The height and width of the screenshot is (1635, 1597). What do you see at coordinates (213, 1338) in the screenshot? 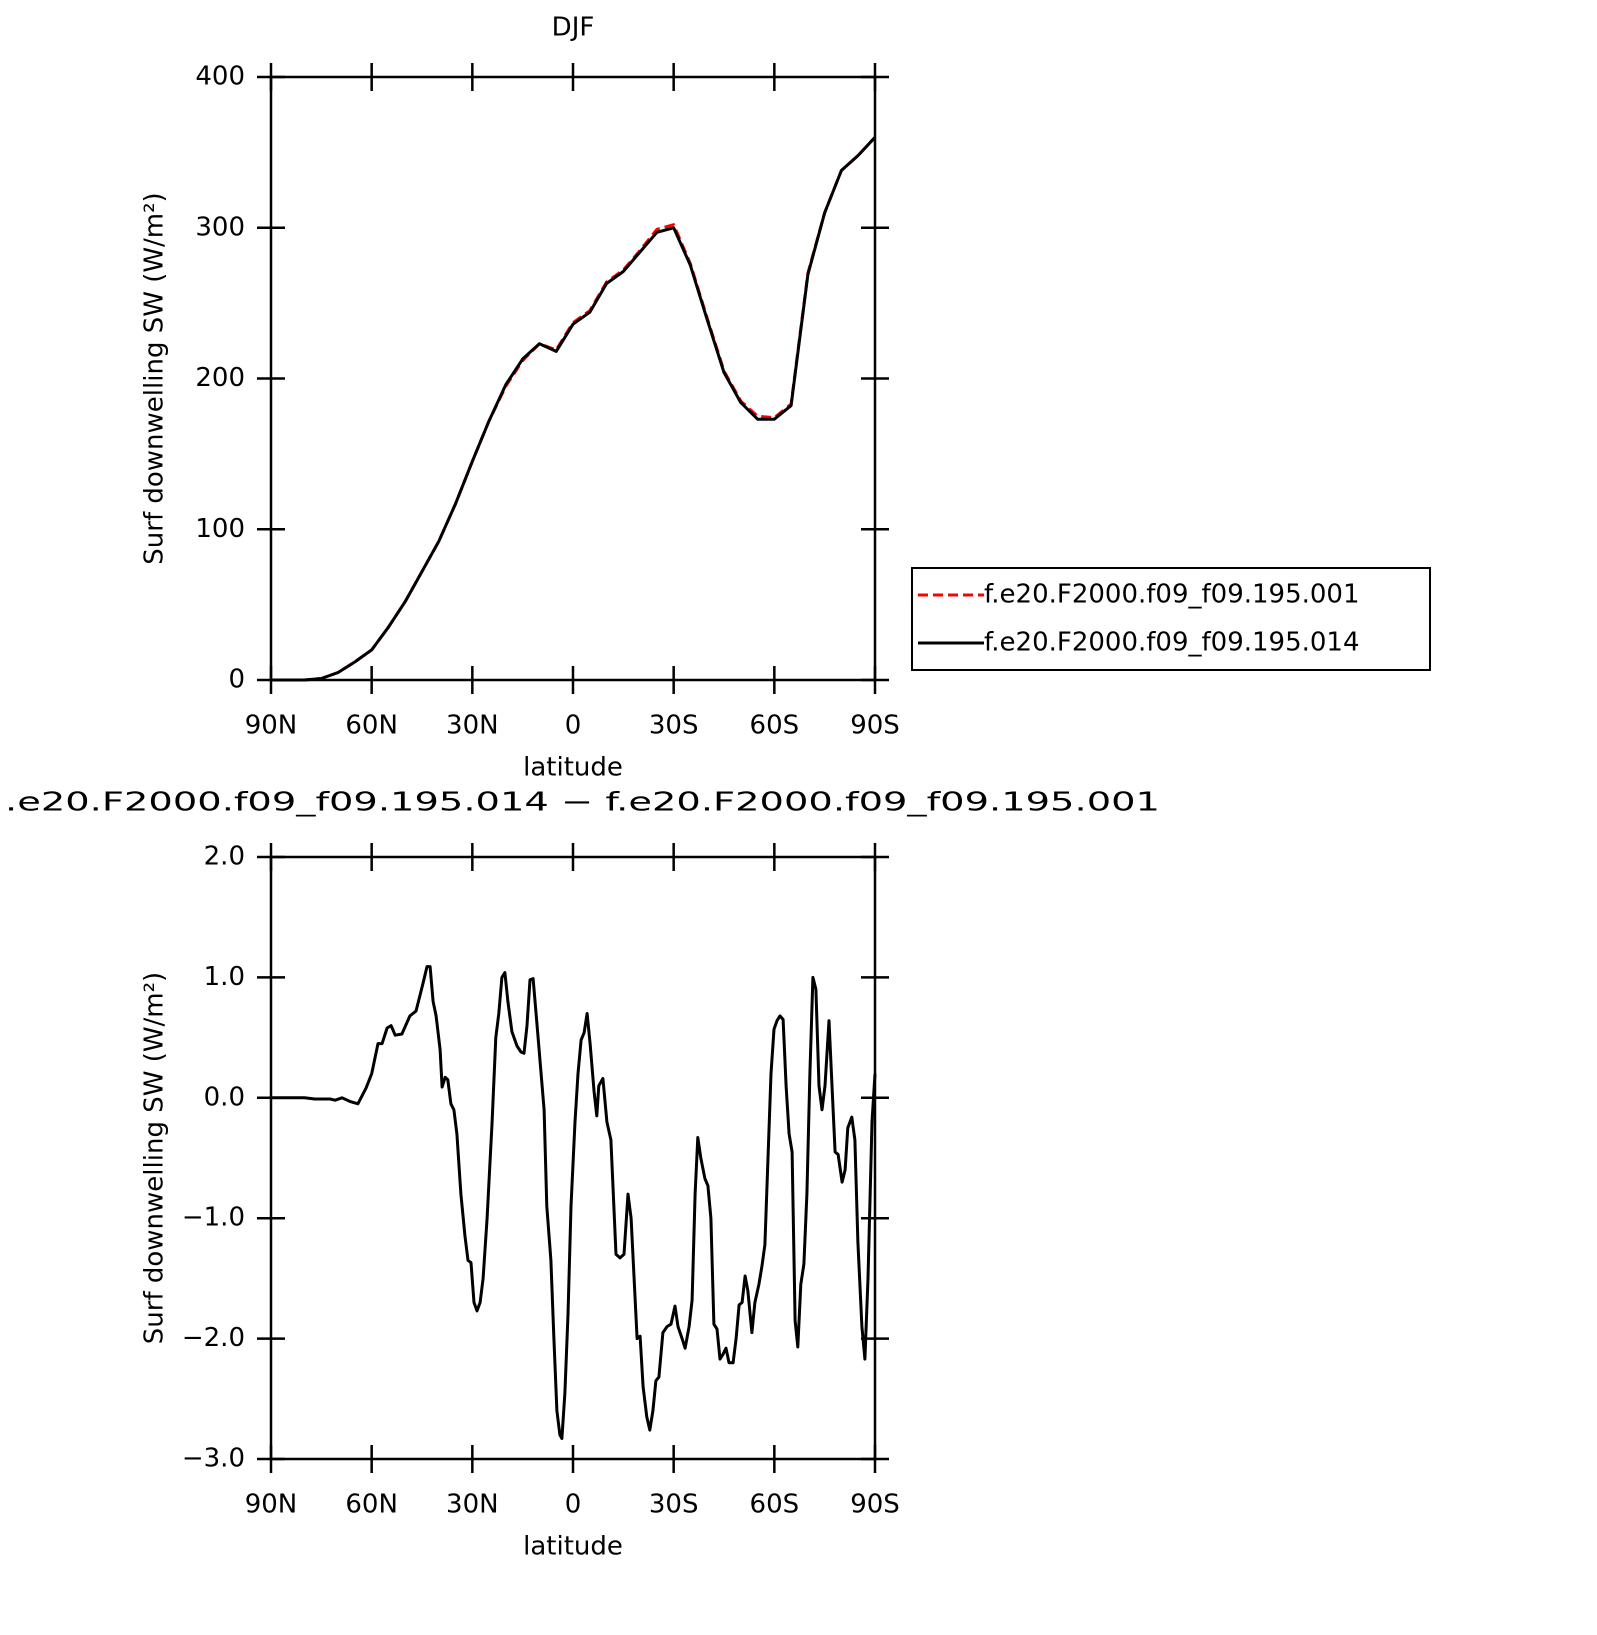
I see `y-tick-label: −2.0` at bounding box center [213, 1338].